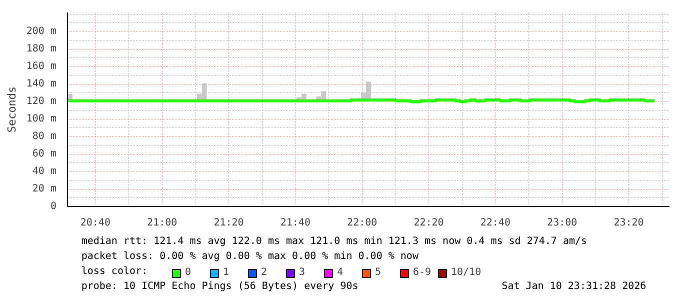  What do you see at coordinates (44, 154) in the screenshot?
I see `y-tick-label: 60 m` at bounding box center [44, 154].